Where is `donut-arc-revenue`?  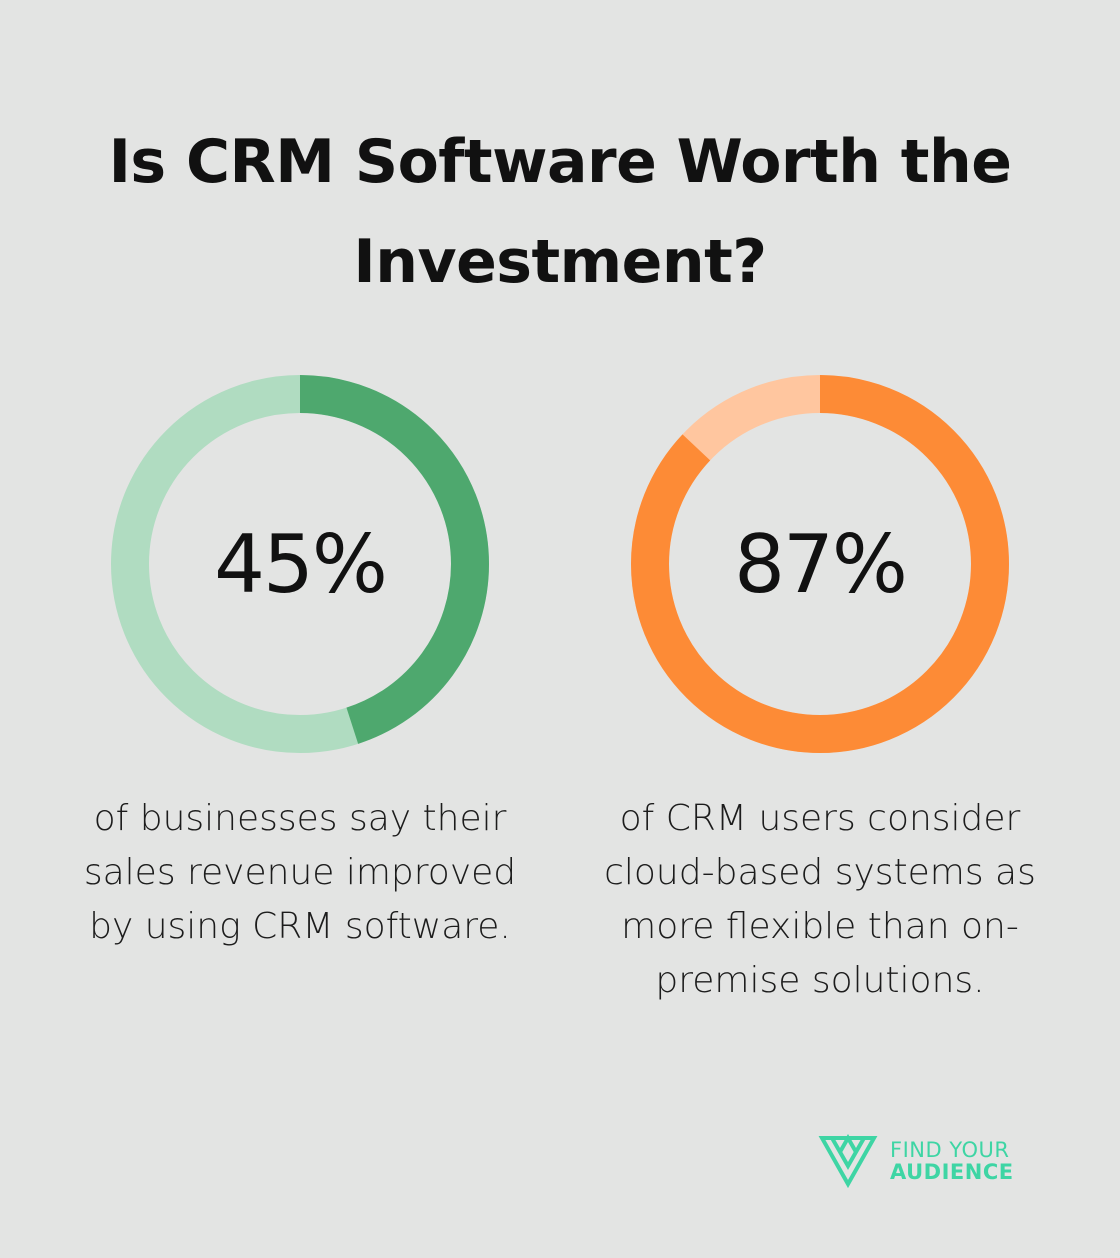
donut-arc-revenue is located at coordinates (300, 564).